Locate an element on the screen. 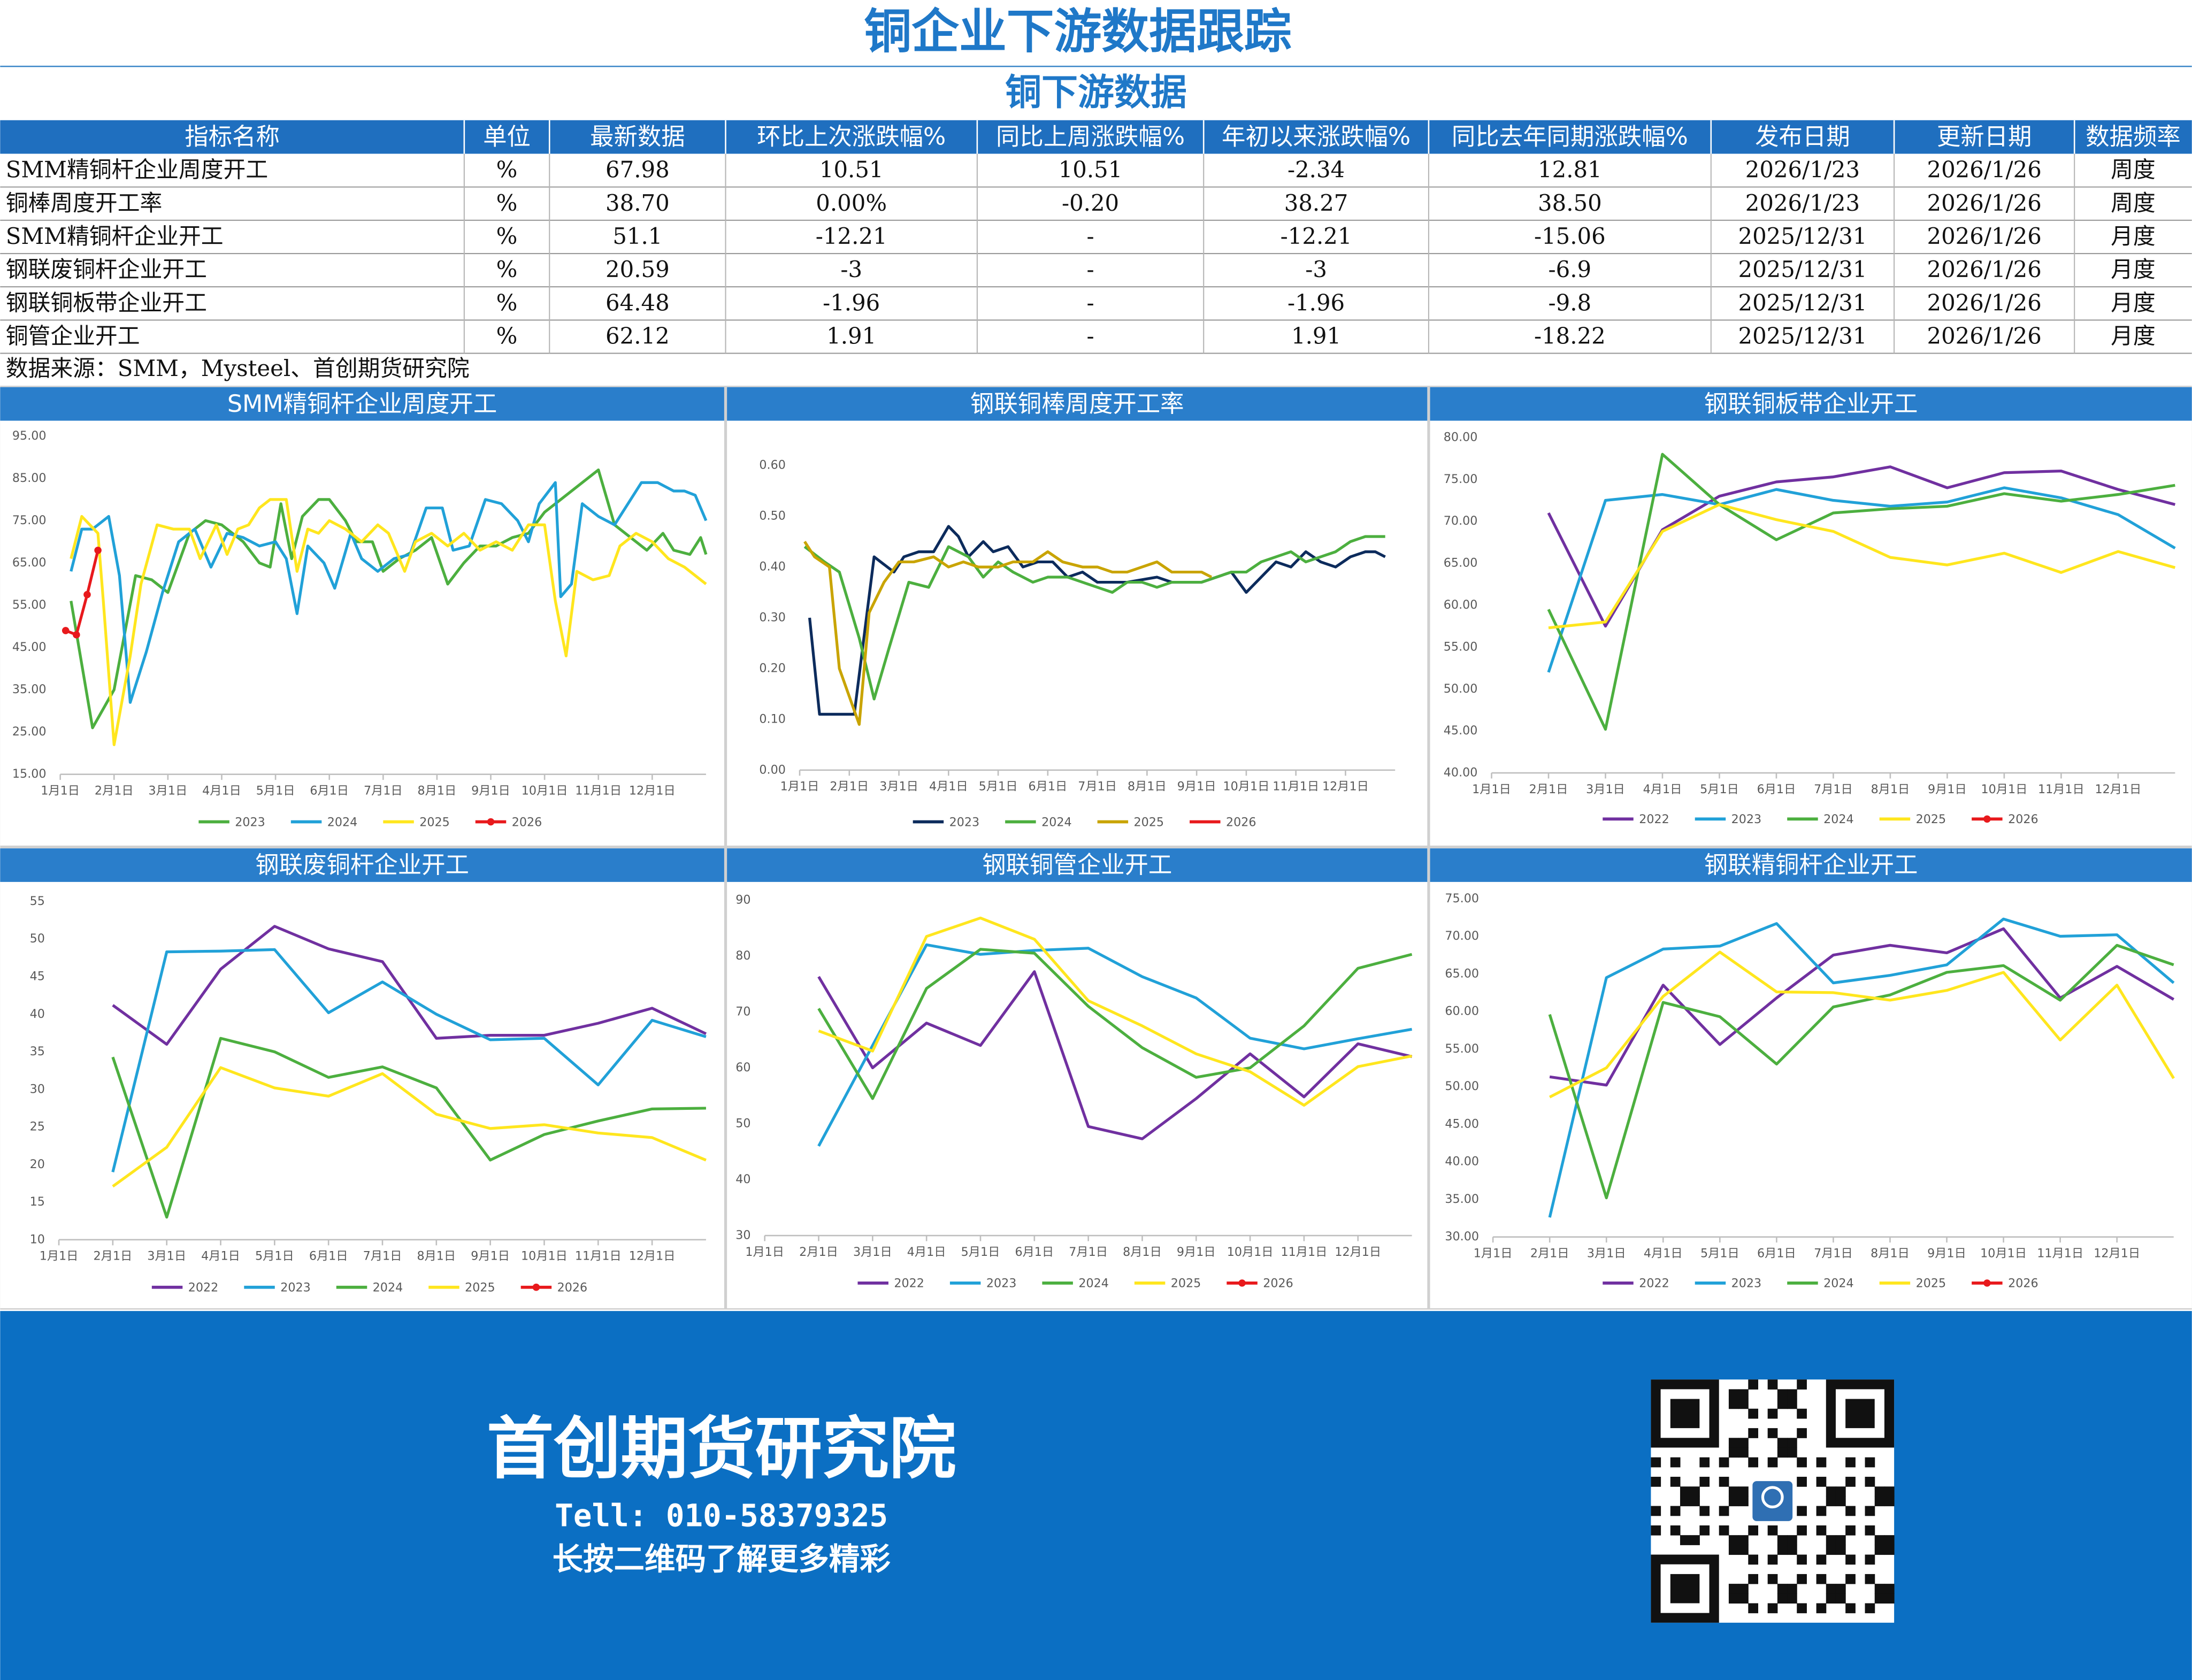  chart-panel is located at coordinates (1077, 1078).